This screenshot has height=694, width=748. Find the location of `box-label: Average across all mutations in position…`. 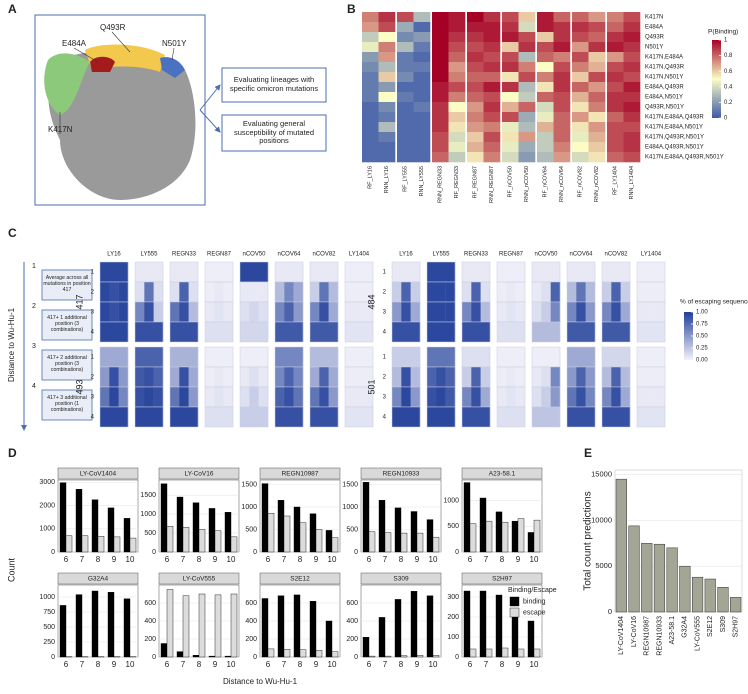

box-label: Average across all mutations in position… is located at coordinates (67, 284).